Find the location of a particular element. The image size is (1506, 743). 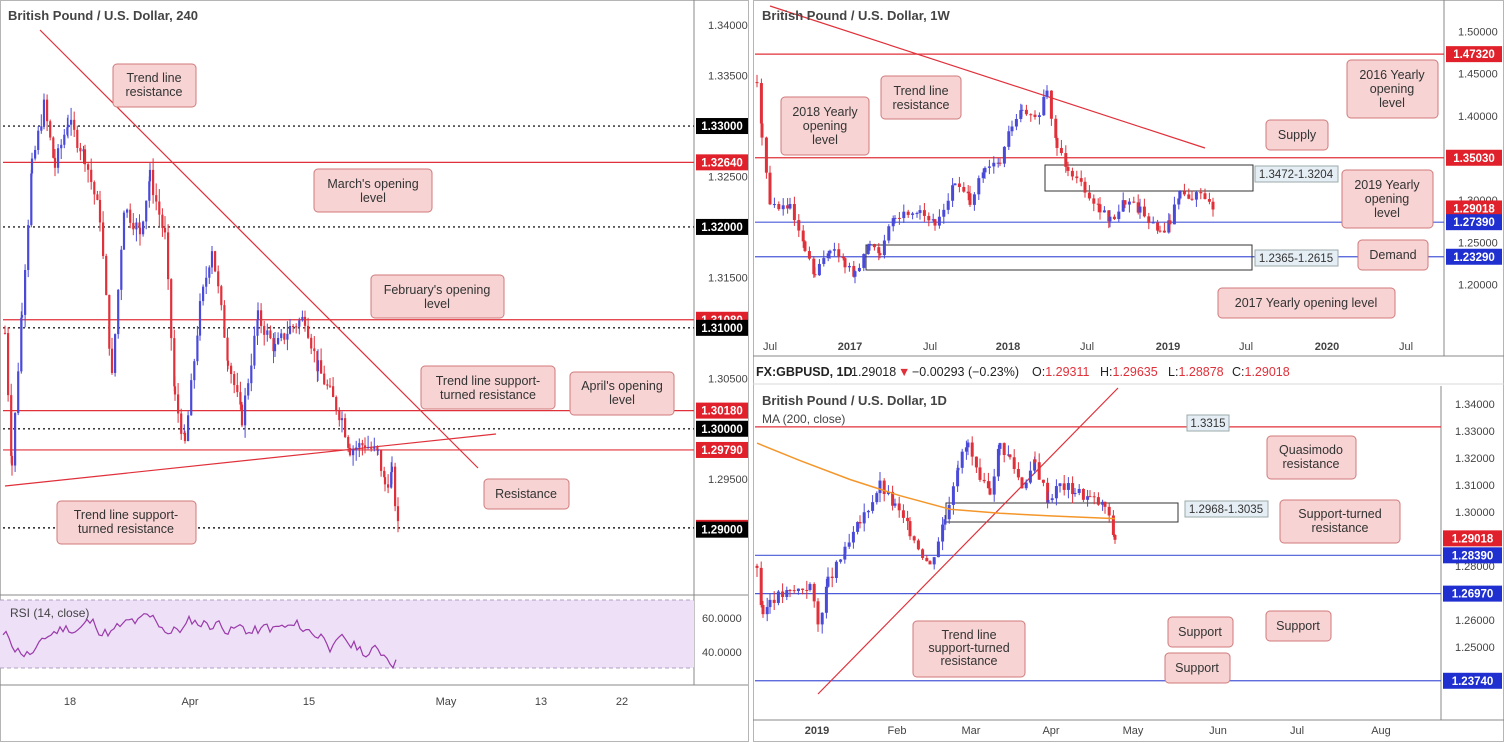

price-tag-label: 1.29018 is located at coordinates (1473, 539).